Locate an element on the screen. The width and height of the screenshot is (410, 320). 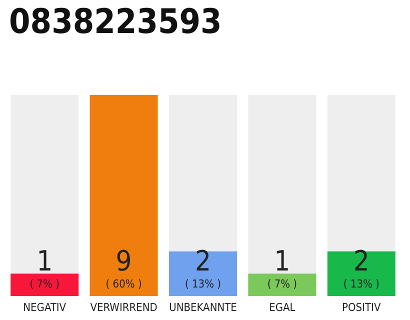
chart-title: 0838223593 is located at coordinates (115, 22).